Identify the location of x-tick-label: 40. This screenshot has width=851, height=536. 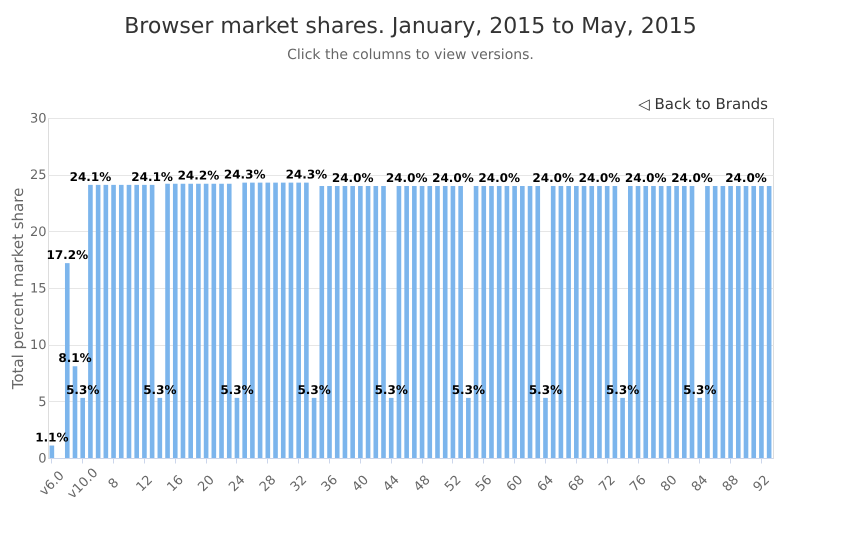
(361, 484).